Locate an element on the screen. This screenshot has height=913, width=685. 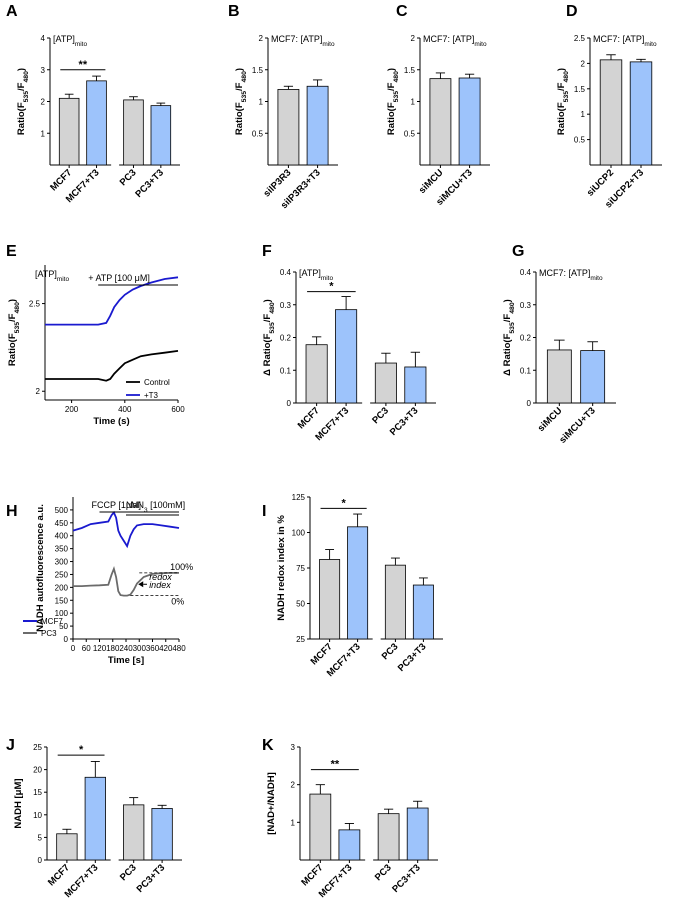
legend-label: Control is located at coordinates (157, 382).